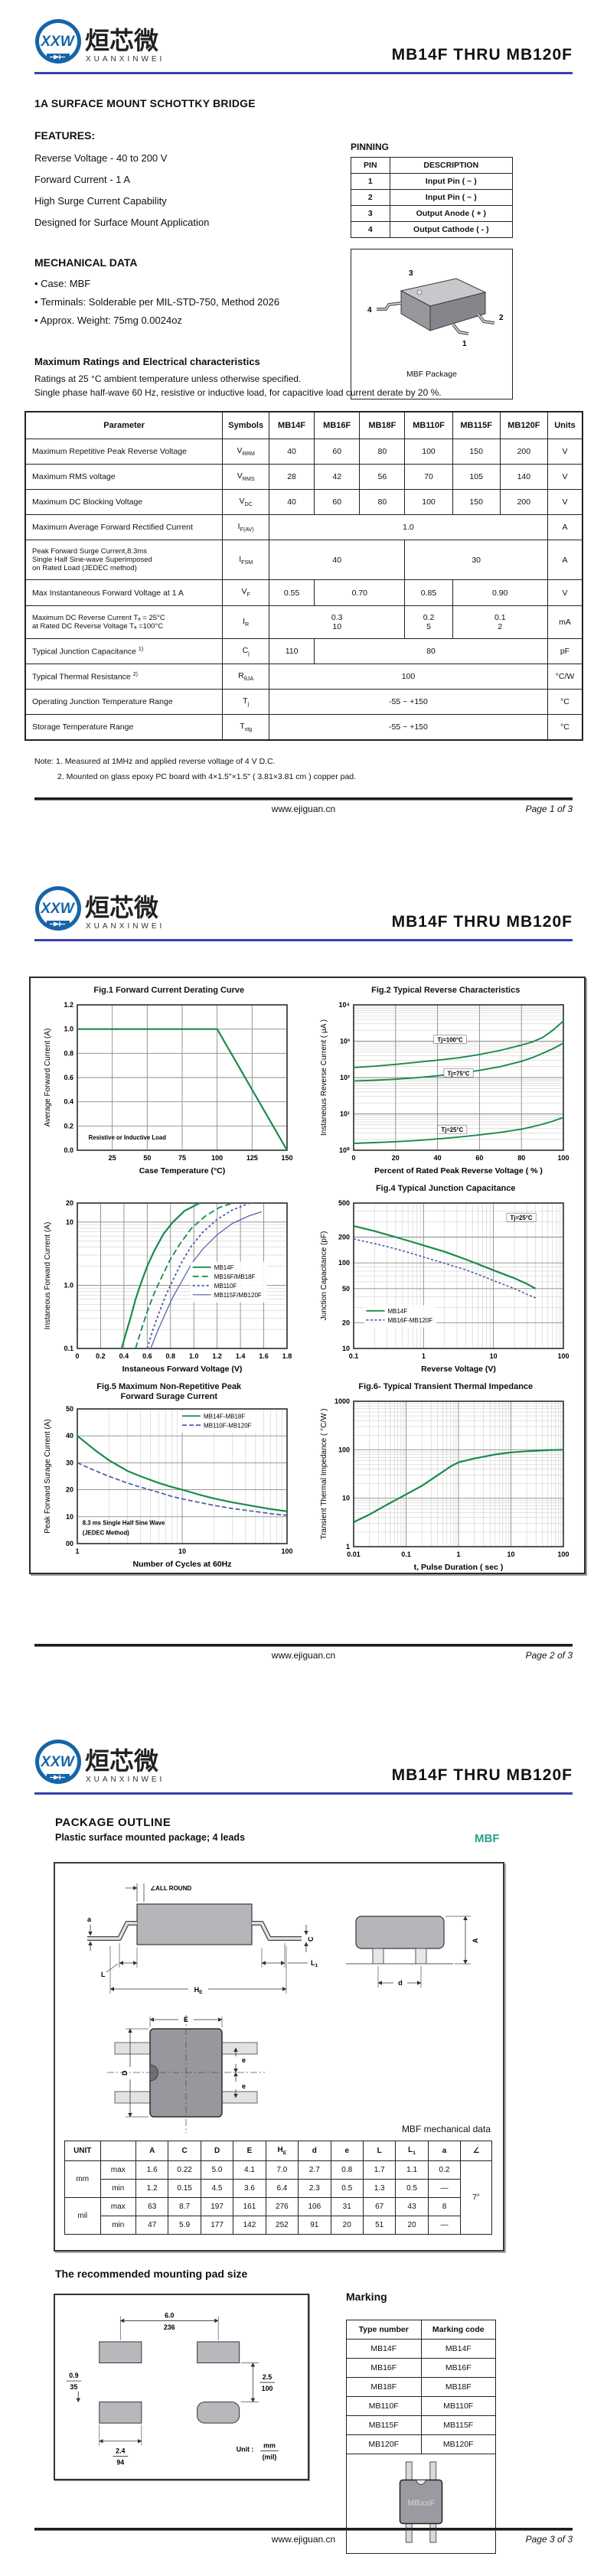  Describe the element at coordinates (122, 1761) in the screenshot. I see `logo-cn-text: 烜芯微` at that location.